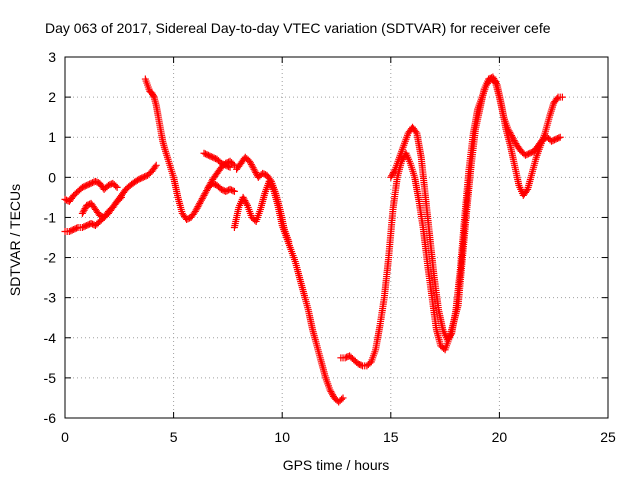 The width and height of the screenshot is (640, 480). What do you see at coordinates (50, 217) in the screenshot?
I see `y-tick-label: -1` at bounding box center [50, 217].